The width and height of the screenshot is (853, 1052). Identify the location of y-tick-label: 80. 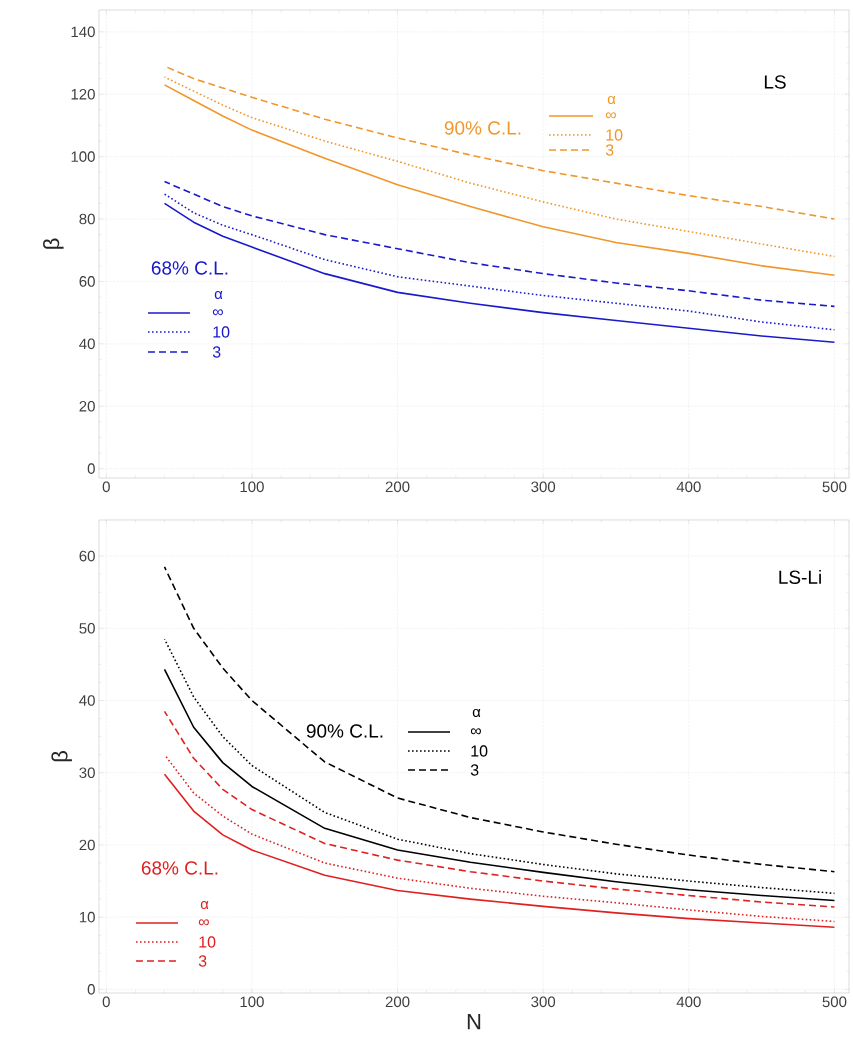
(87, 219).